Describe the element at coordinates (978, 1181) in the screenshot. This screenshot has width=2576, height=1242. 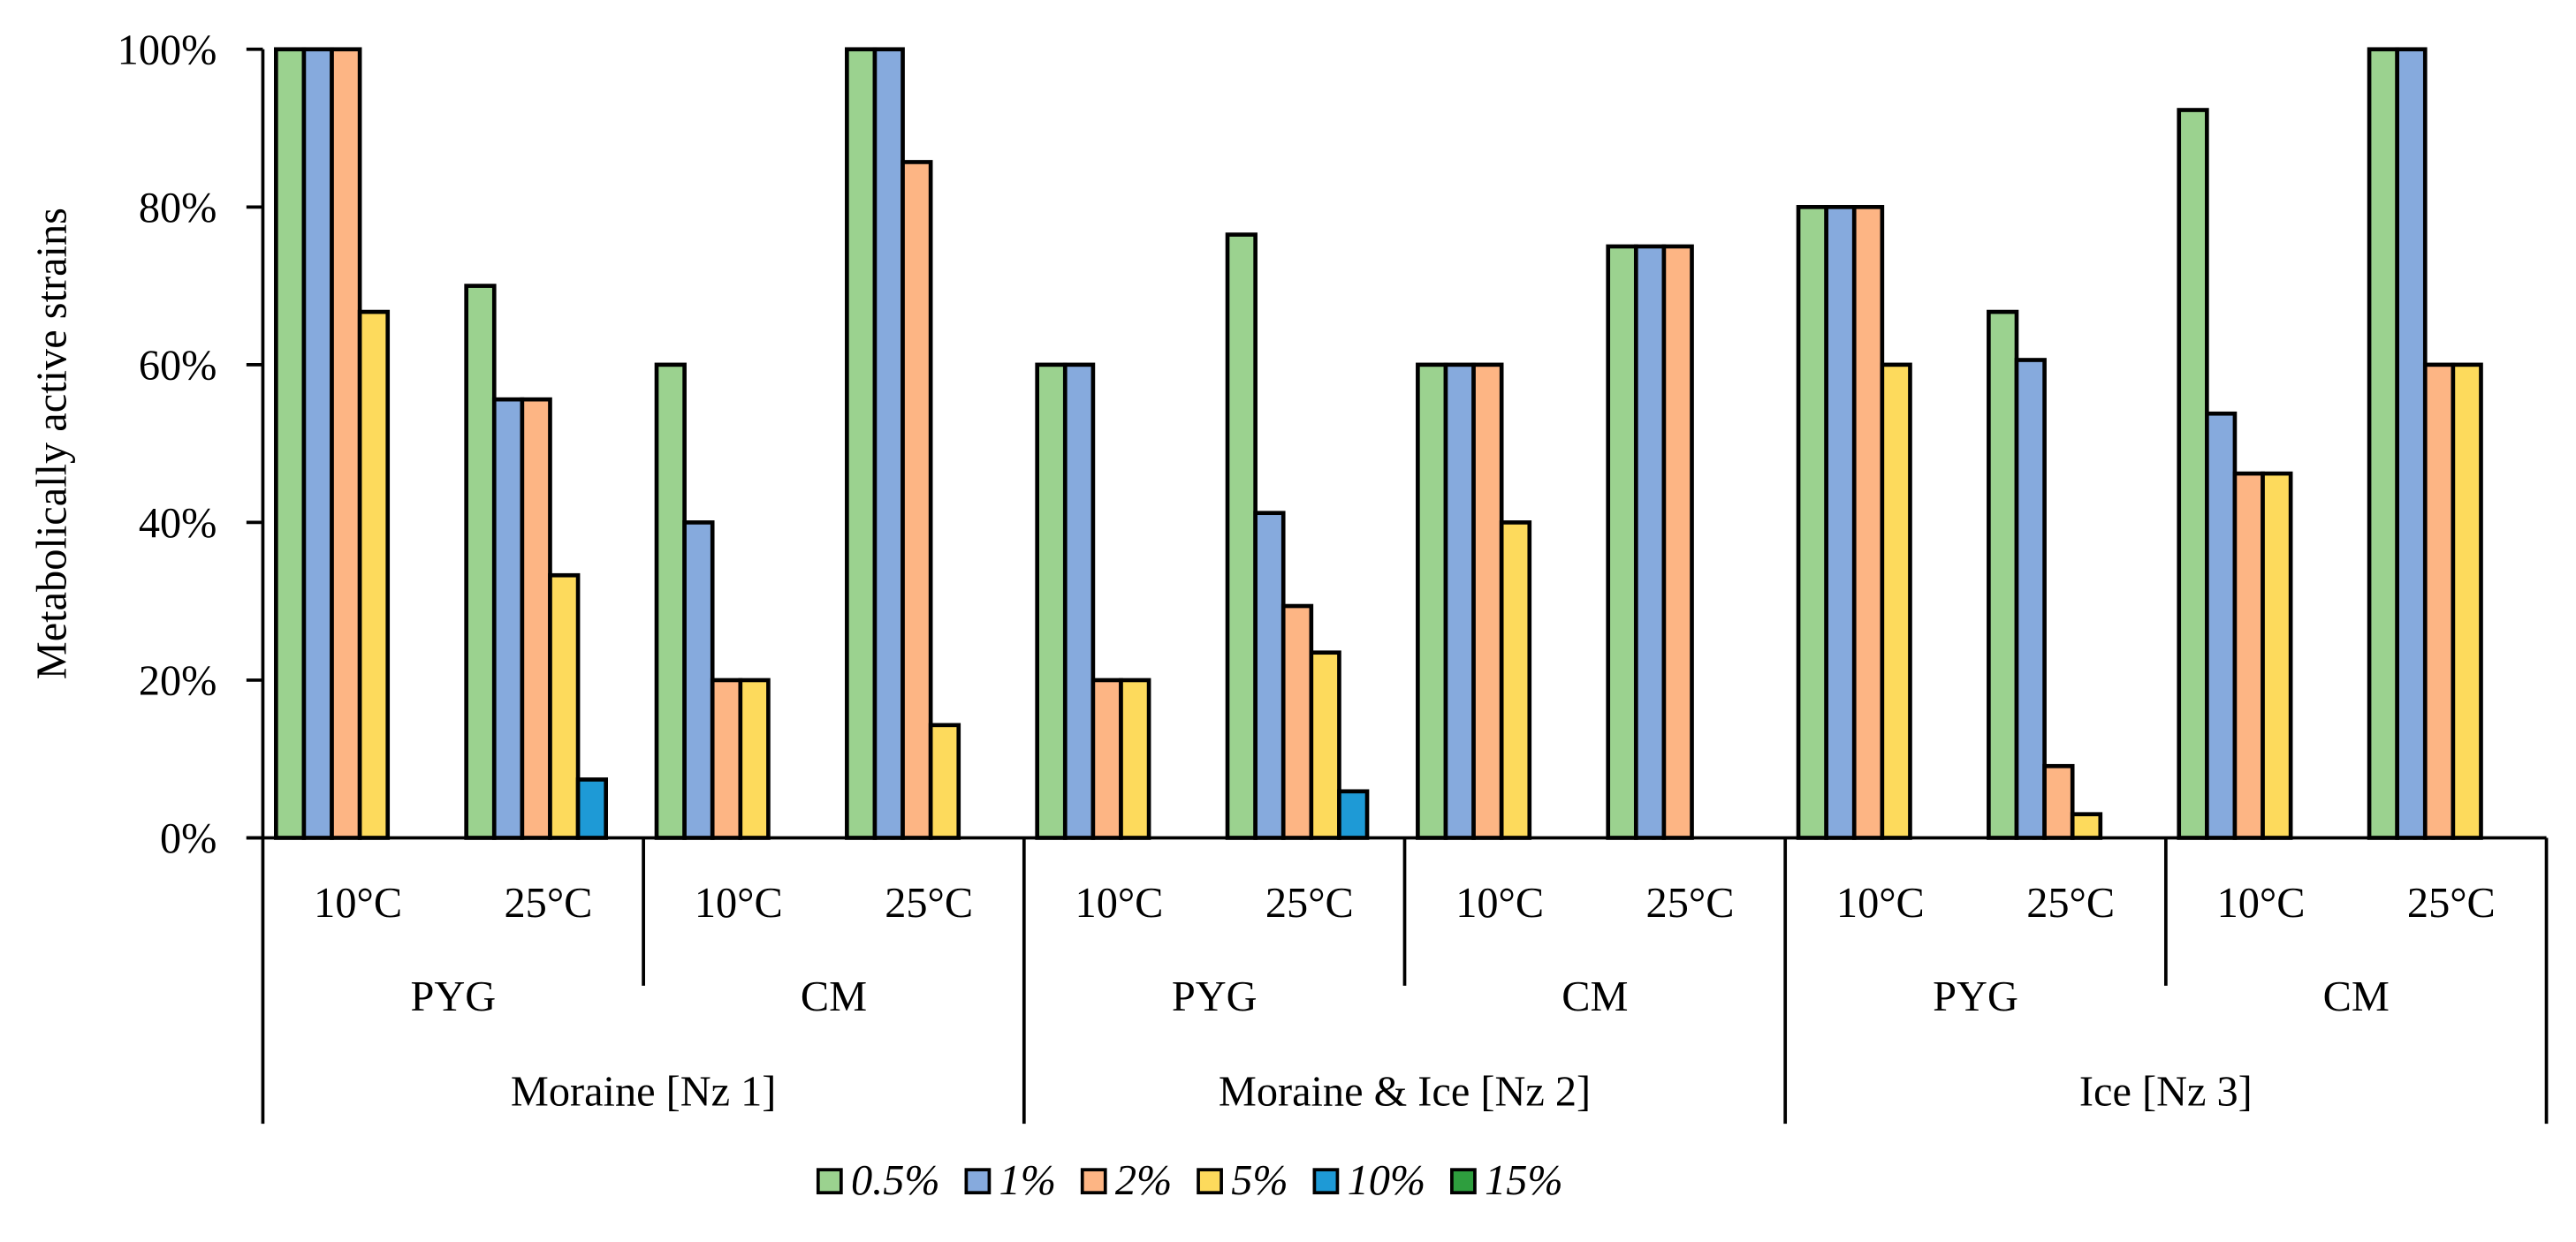
I see `legend-swatch-1%` at that location.